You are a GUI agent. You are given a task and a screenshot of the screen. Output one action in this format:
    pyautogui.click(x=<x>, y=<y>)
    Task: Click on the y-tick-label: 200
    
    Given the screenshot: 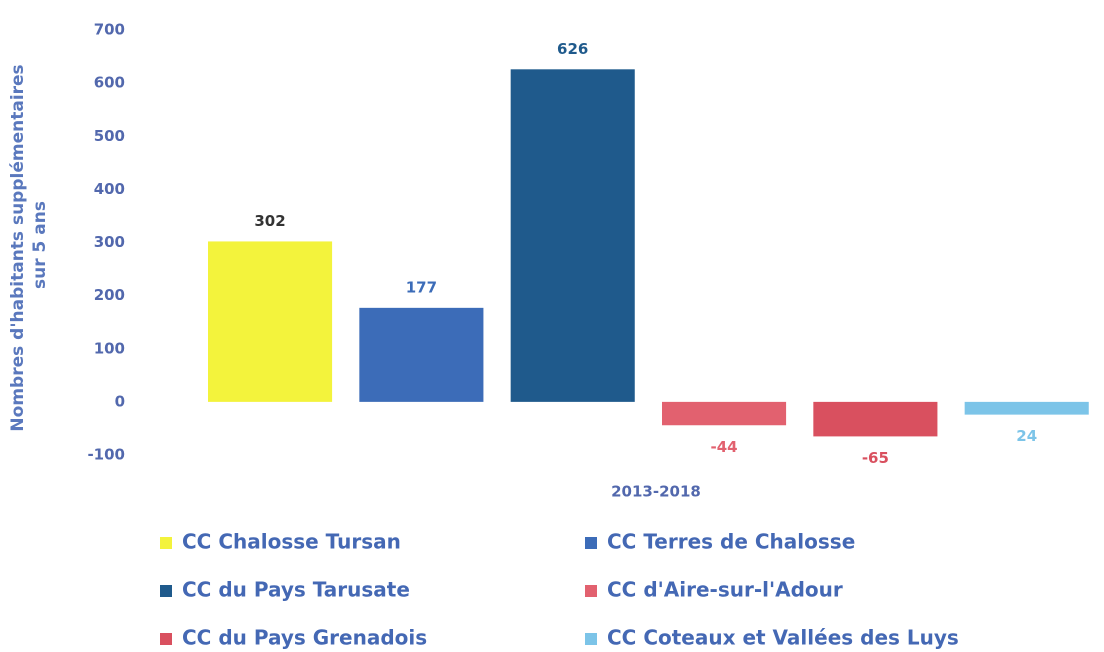 What is the action you would take?
    pyautogui.click(x=109, y=295)
    